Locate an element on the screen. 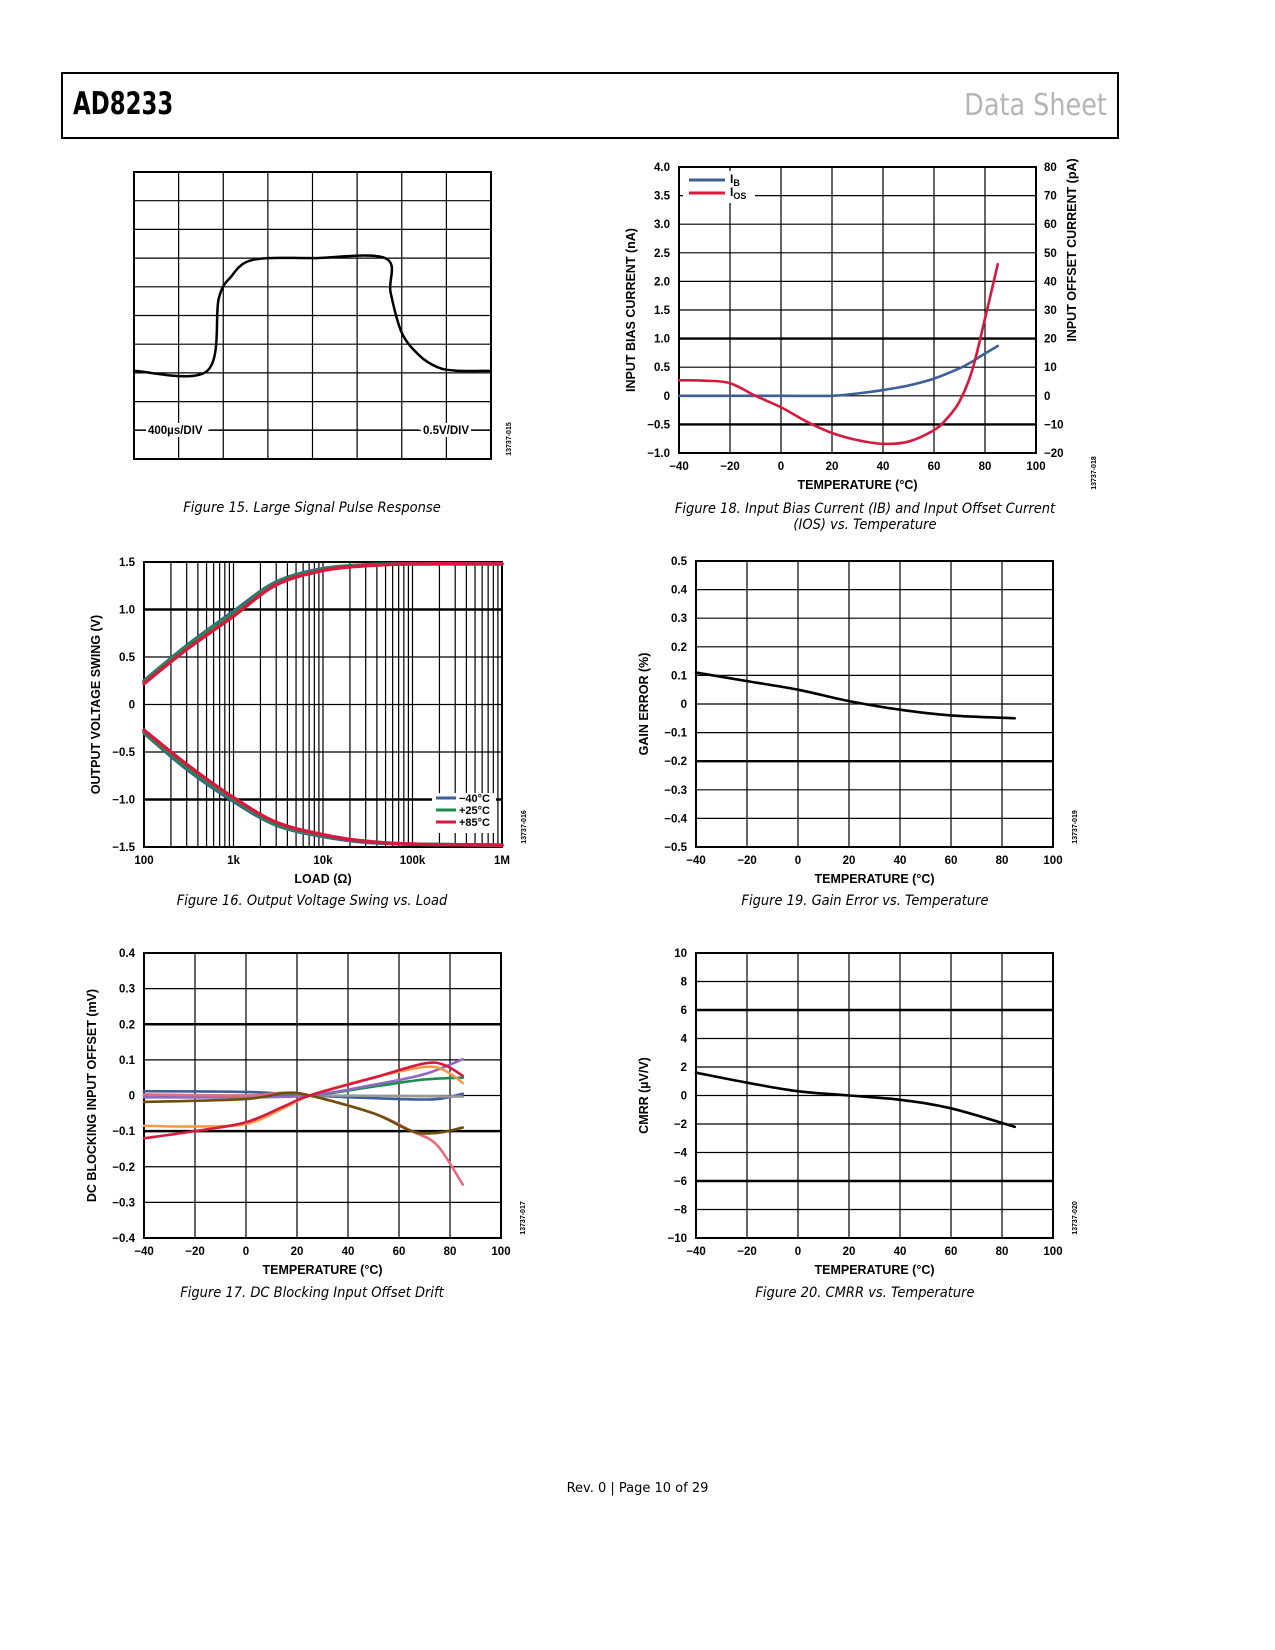 This screenshot has height=1650, width=1275. y-tick-label: 0.4 is located at coordinates (127, 954).